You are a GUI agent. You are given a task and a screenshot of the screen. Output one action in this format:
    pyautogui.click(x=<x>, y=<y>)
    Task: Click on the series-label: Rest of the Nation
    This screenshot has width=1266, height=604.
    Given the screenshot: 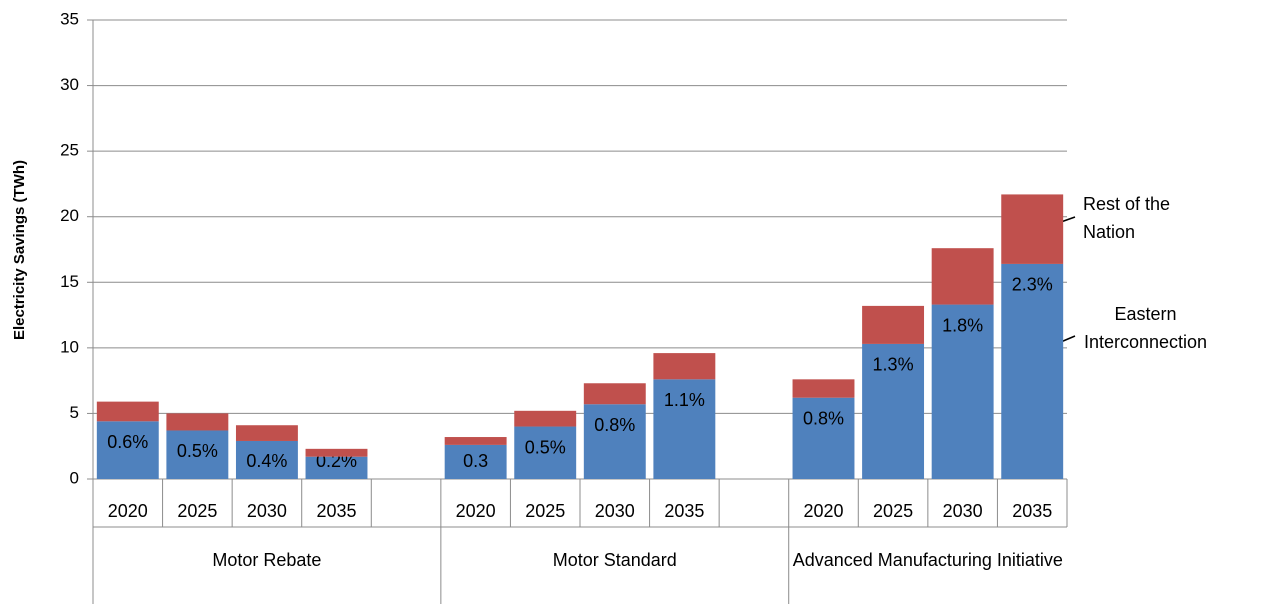 What is the action you would take?
    pyautogui.click(x=1127, y=218)
    